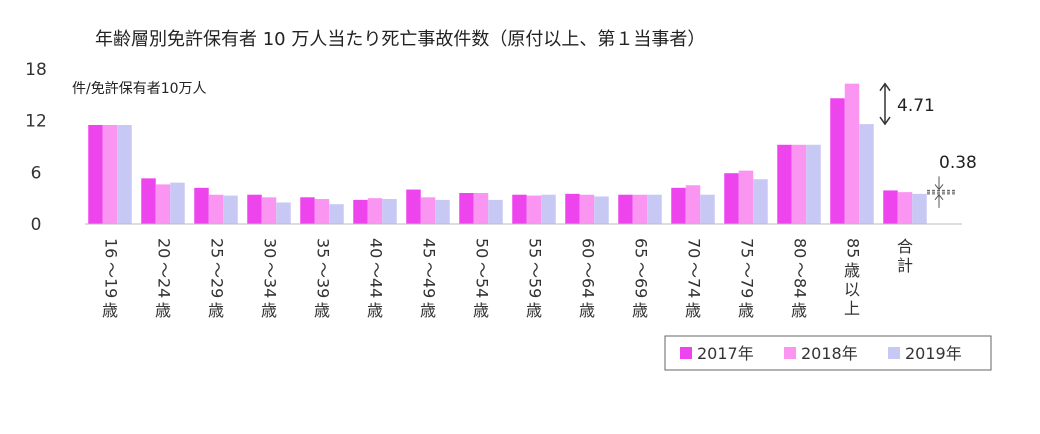 The height and width of the screenshot is (434, 1040). What do you see at coordinates (482, 248) in the screenshot?
I see `svg-text: 50` at bounding box center [482, 248].